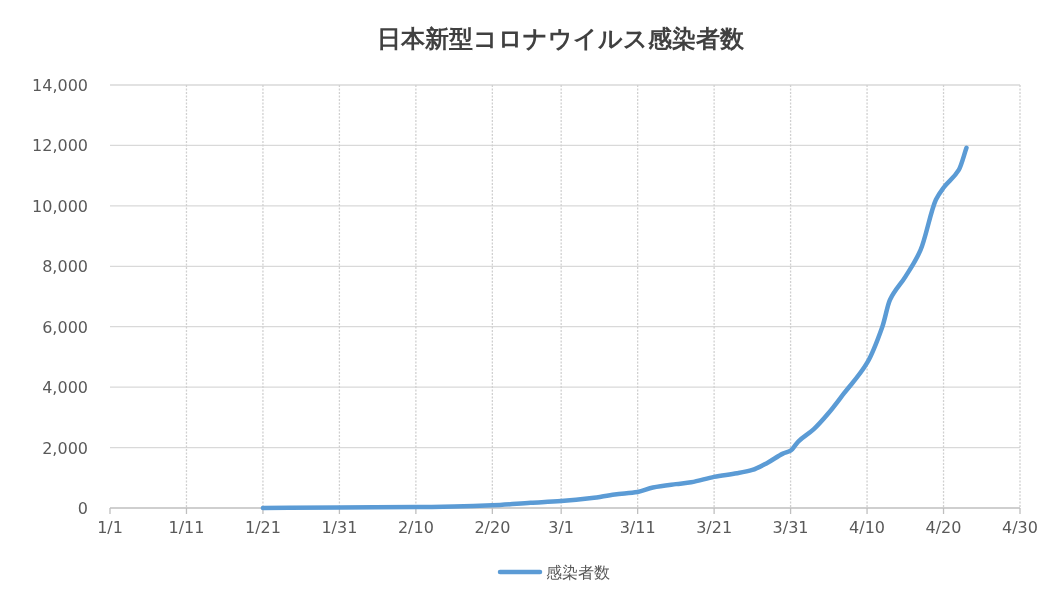 The width and height of the screenshot is (1050, 601). What do you see at coordinates (262, 527) in the screenshot?
I see `x-tick-label: 1/21` at bounding box center [262, 527].